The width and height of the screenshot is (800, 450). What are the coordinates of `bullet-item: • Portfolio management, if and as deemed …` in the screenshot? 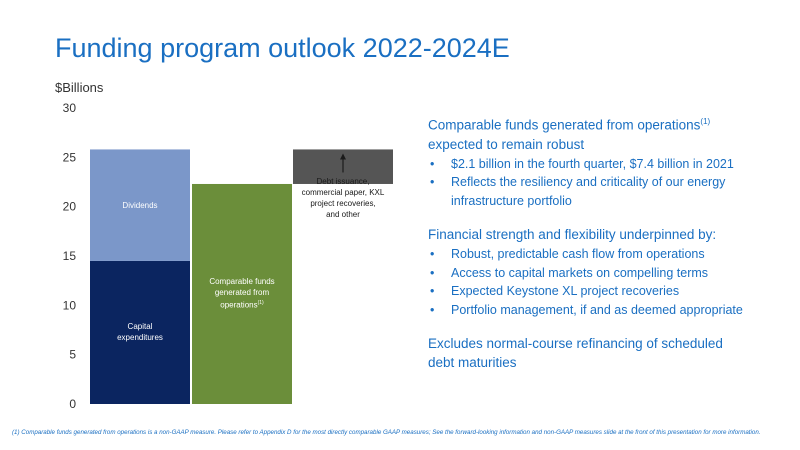 It's located at (608, 310).